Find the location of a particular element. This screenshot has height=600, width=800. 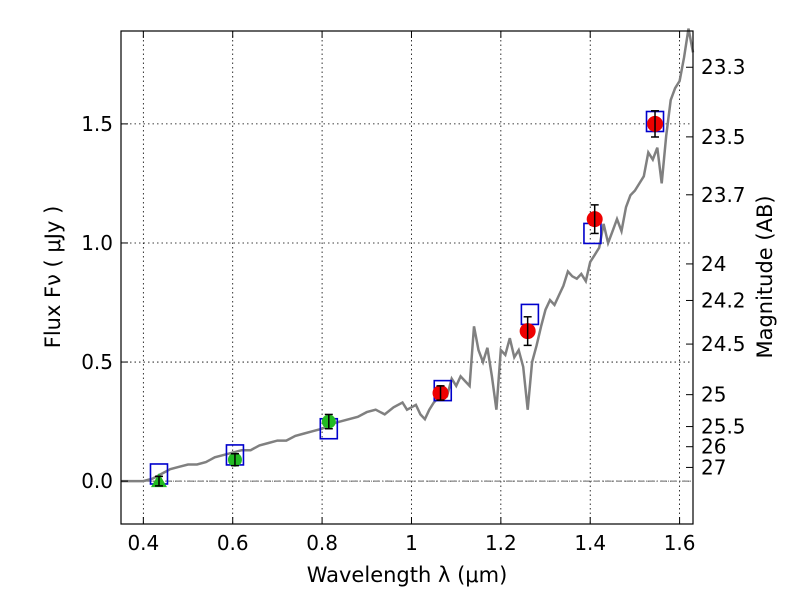

right-axis-label: Magnitude (AB) is located at coordinates (765, 276).